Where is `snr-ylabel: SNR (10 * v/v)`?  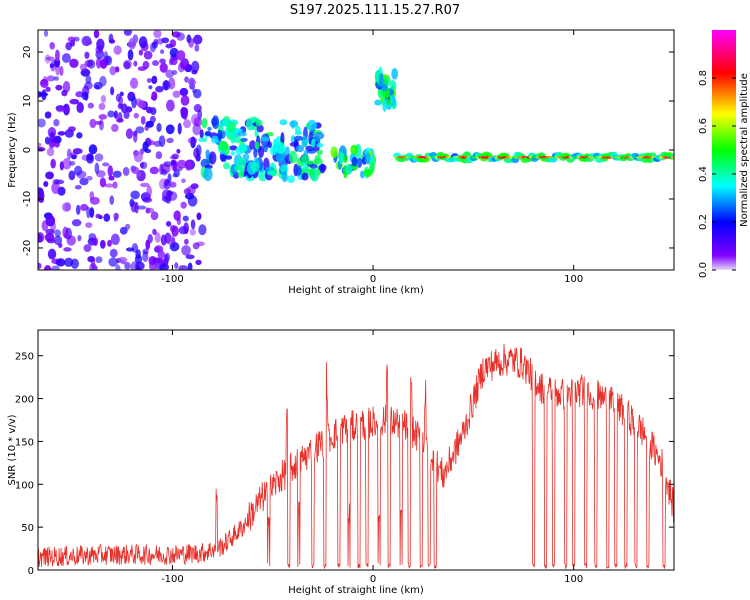
snr-ylabel: SNR (10 * v/v) is located at coordinates (12, 449).